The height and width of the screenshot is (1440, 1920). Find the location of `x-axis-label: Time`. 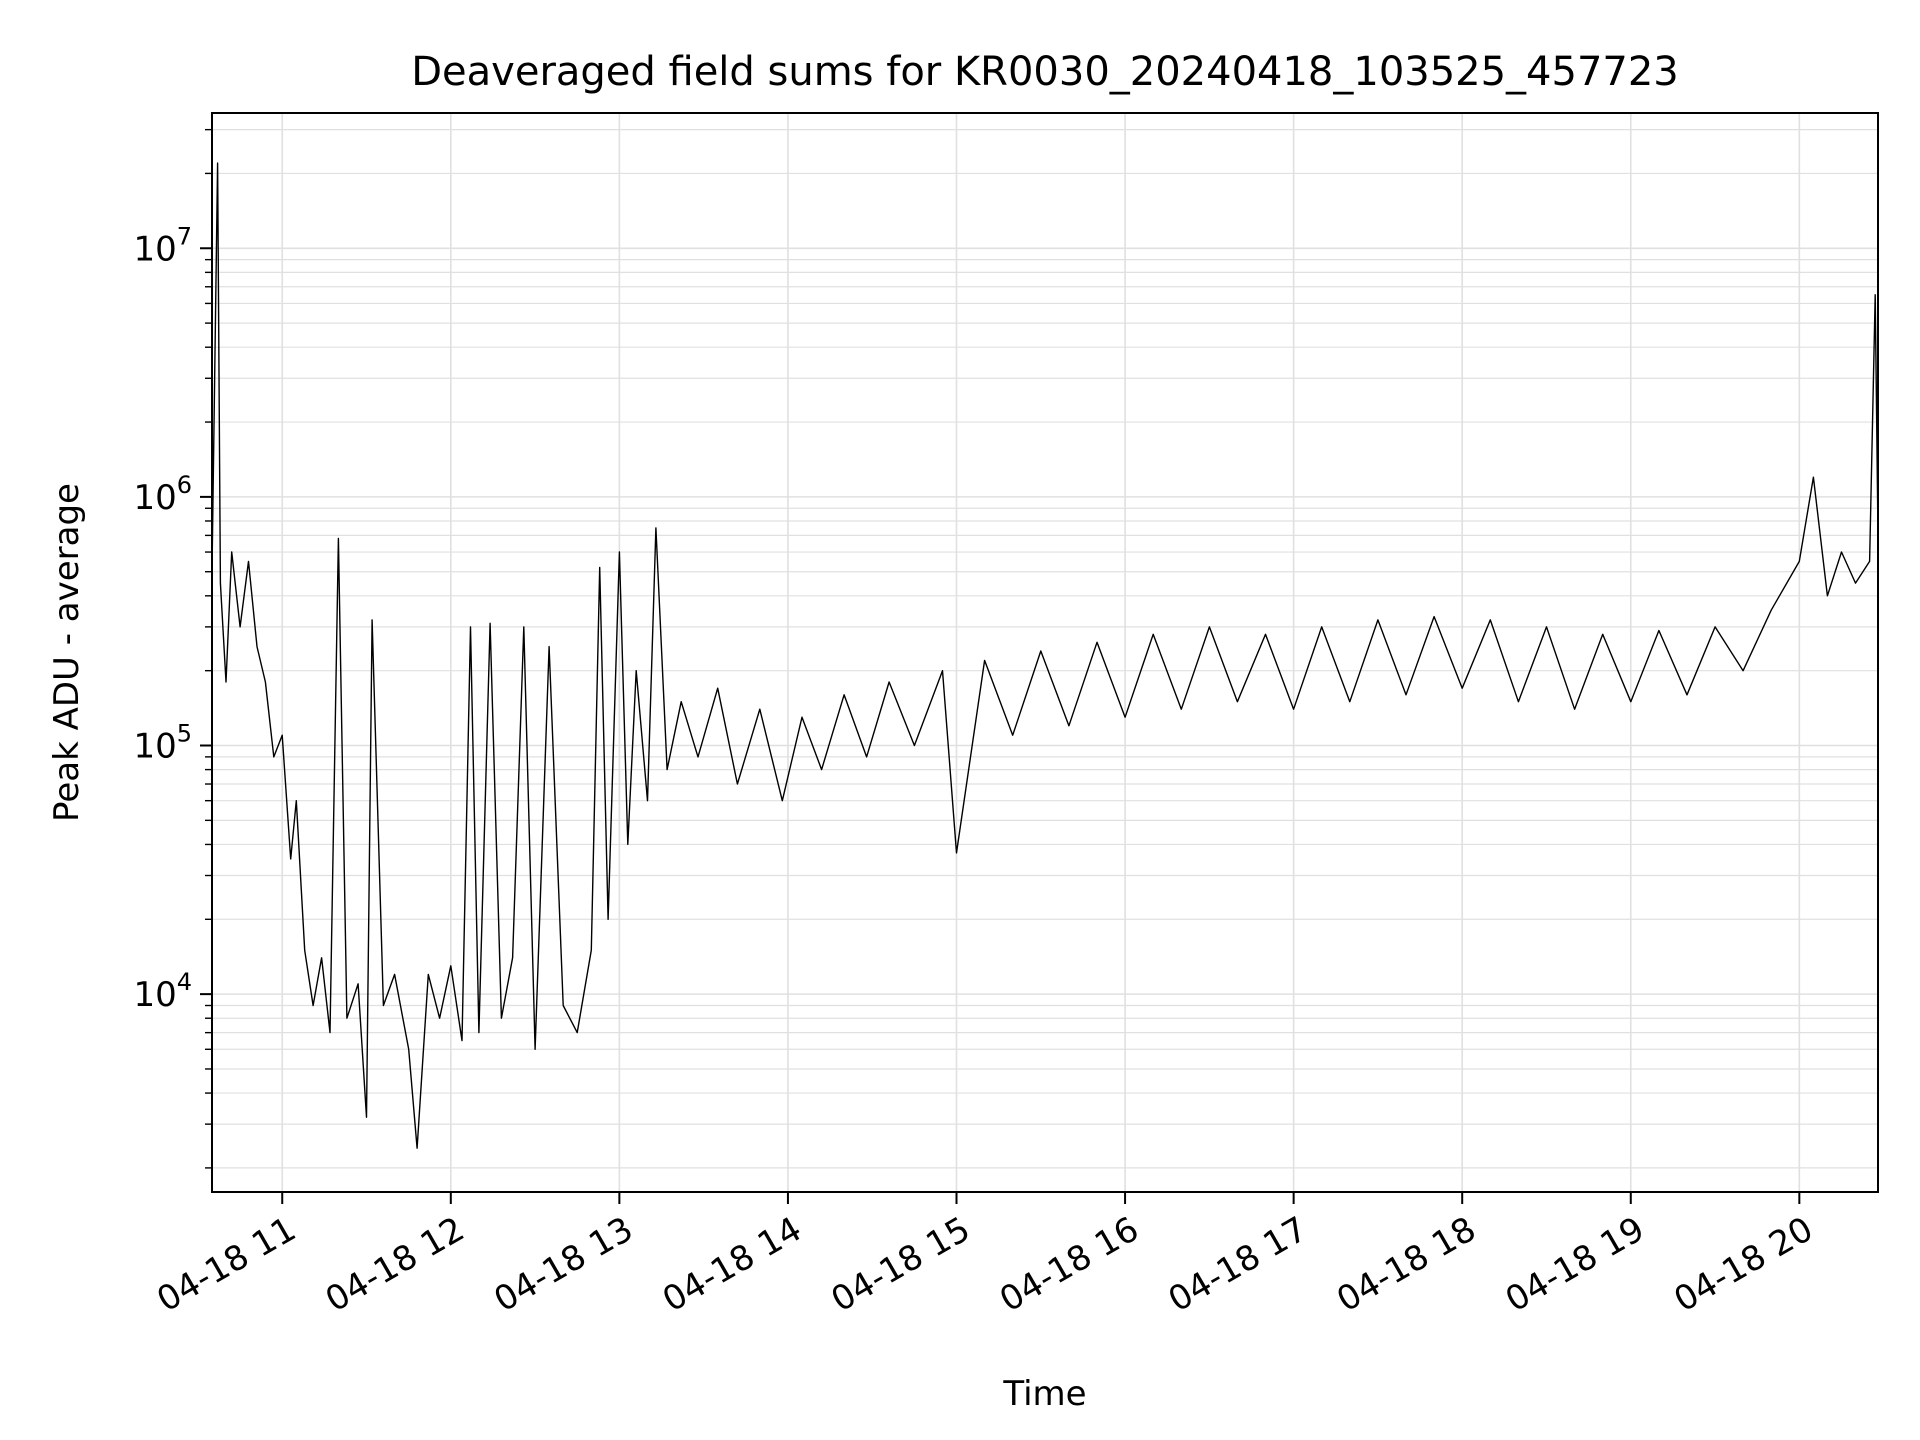

x-axis-label: Time is located at coordinates (1044, 1394).